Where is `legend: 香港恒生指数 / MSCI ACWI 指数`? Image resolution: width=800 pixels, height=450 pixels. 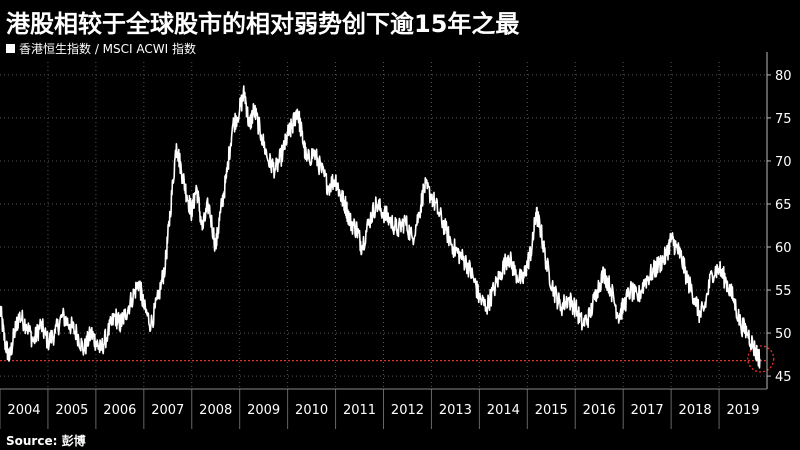 legend: 香港恒生指数 / MSCI ACWI 指数 is located at coordinates (101, 48).